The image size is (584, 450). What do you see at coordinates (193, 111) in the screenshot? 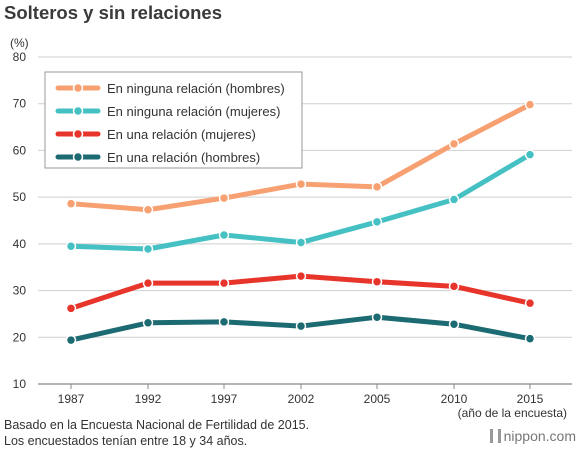
I see `legend-label: En ninguna relación (mujeres)` at bounding box center [193, 111].